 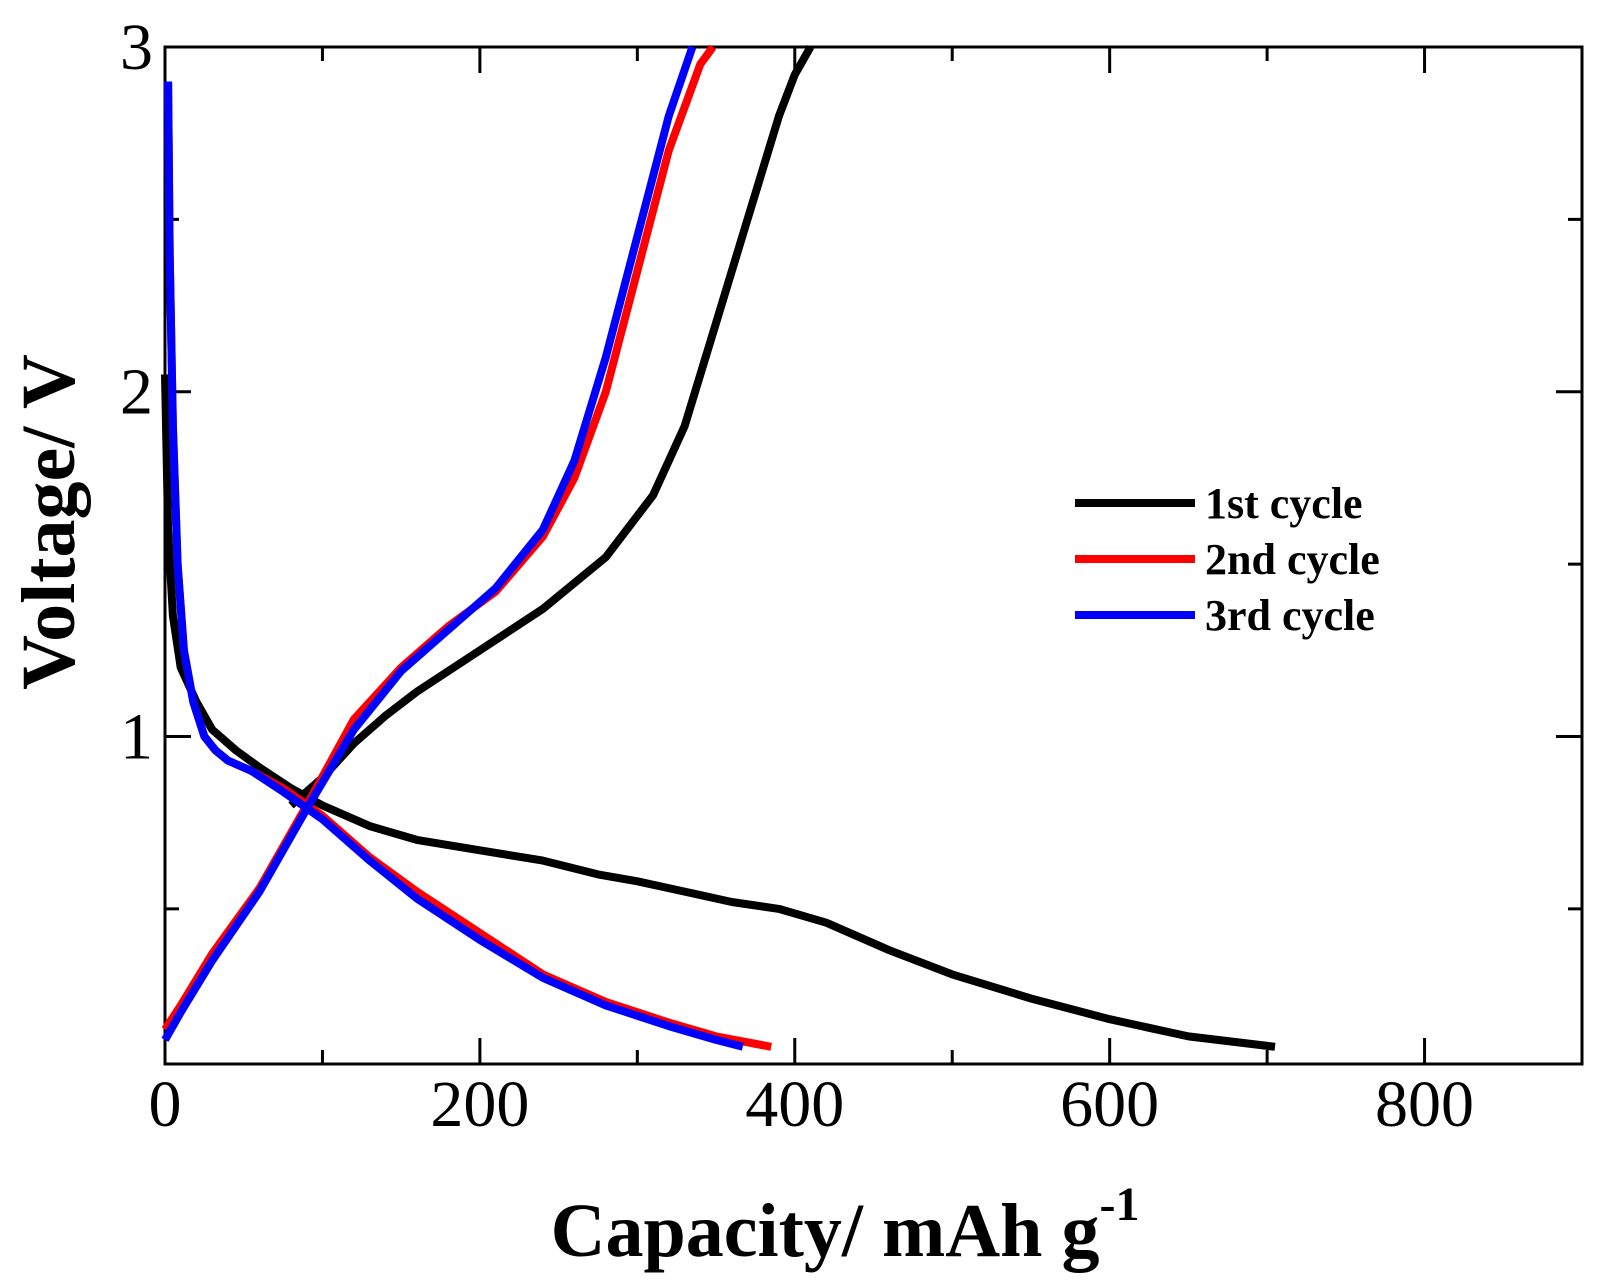 What do you see at coordinates (479, 1104) in the screenshot?
I see `x-tick-label: 200` at bounding box center [479, 1104].